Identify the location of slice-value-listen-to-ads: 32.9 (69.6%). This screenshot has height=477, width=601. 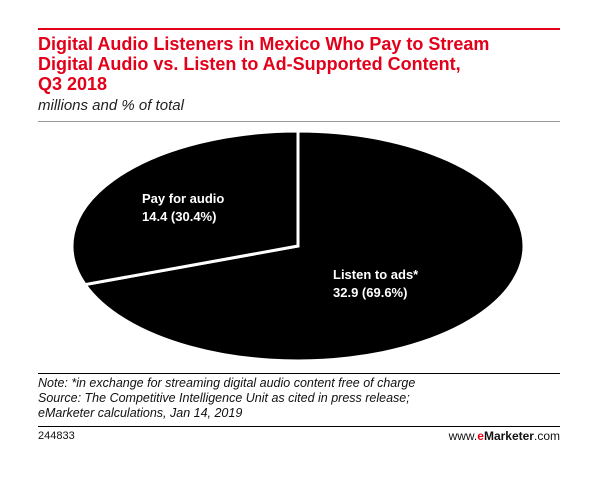
(370, 292).